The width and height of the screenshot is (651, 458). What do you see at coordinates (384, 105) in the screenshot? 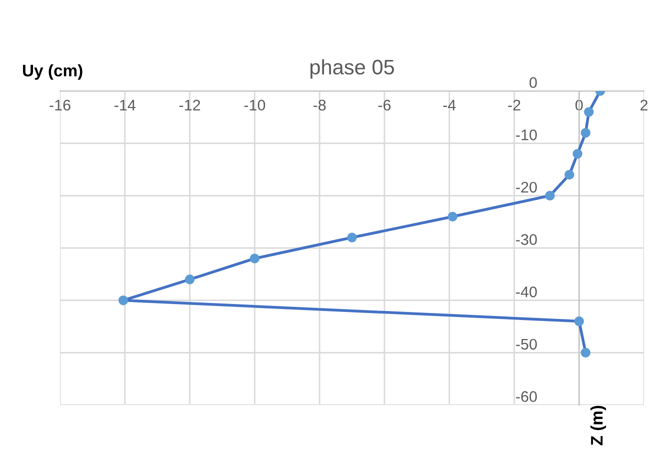
I see `x-tick-label: -6` at bounding box center [384, 105].